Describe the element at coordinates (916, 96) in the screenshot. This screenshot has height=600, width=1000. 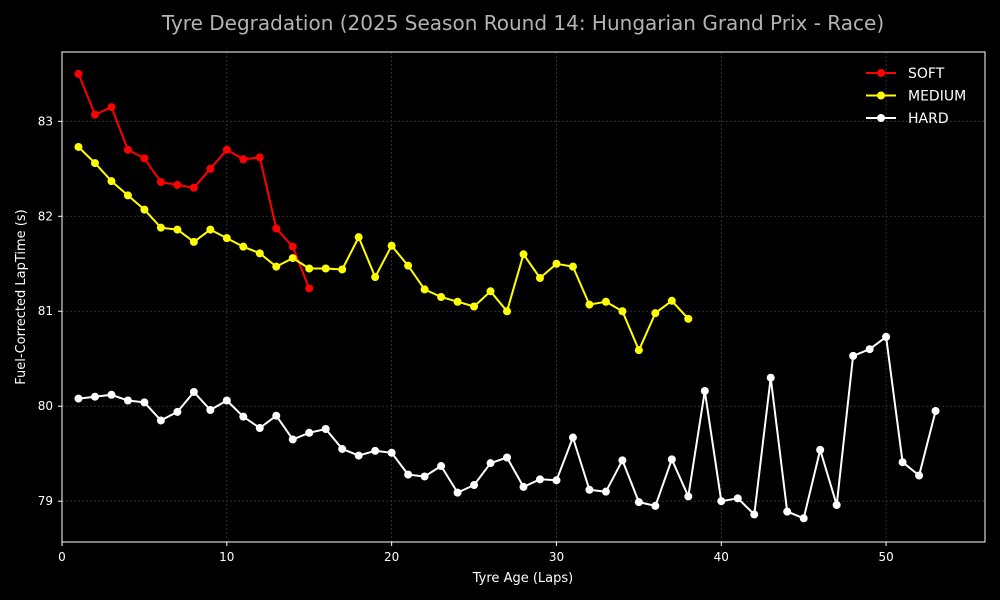
I see `legend: SOFT MEDIUM HARD` at that location.